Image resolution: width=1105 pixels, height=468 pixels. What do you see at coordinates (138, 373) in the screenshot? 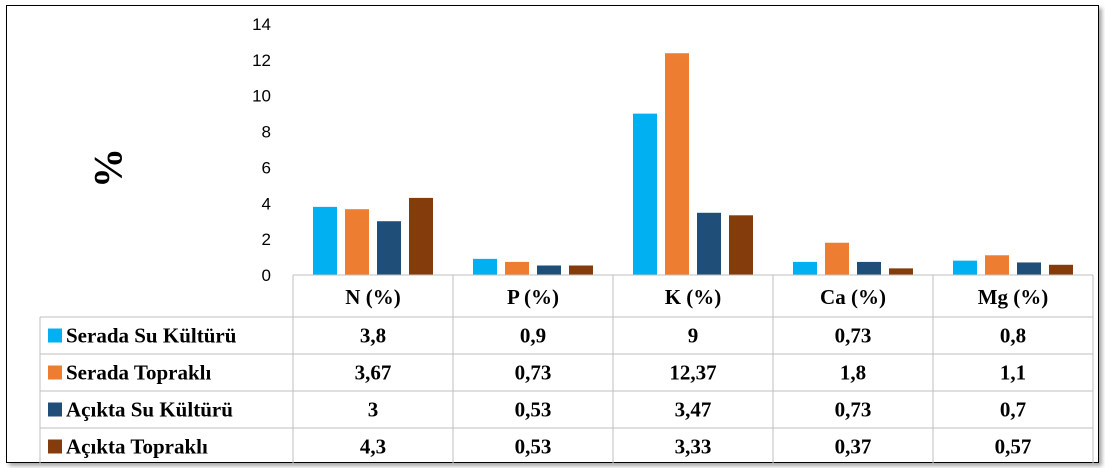
I see `series-label: Serada Topraklı` at bounding box center [138, 373].